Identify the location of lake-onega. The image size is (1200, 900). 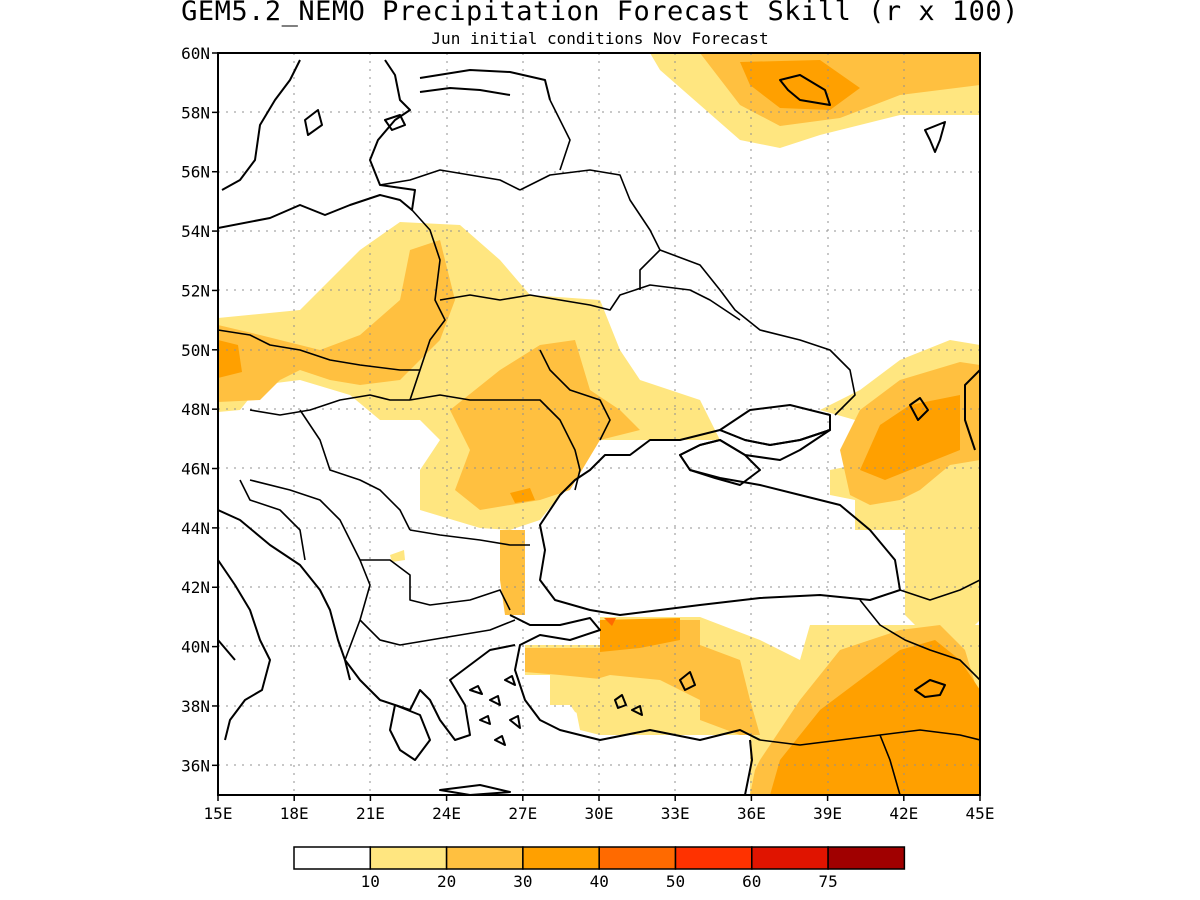
(805, 90).